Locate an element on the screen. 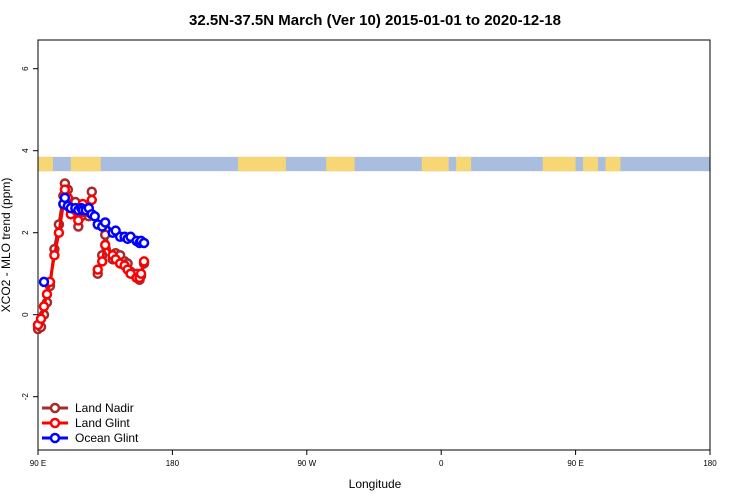  y-tick-label: 2 is located at coordinates (25, 232).